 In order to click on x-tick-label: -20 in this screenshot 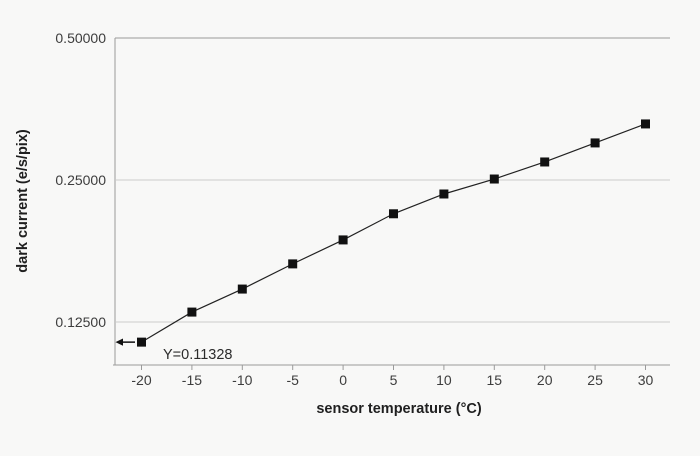, I will do `click(141, 380)`.